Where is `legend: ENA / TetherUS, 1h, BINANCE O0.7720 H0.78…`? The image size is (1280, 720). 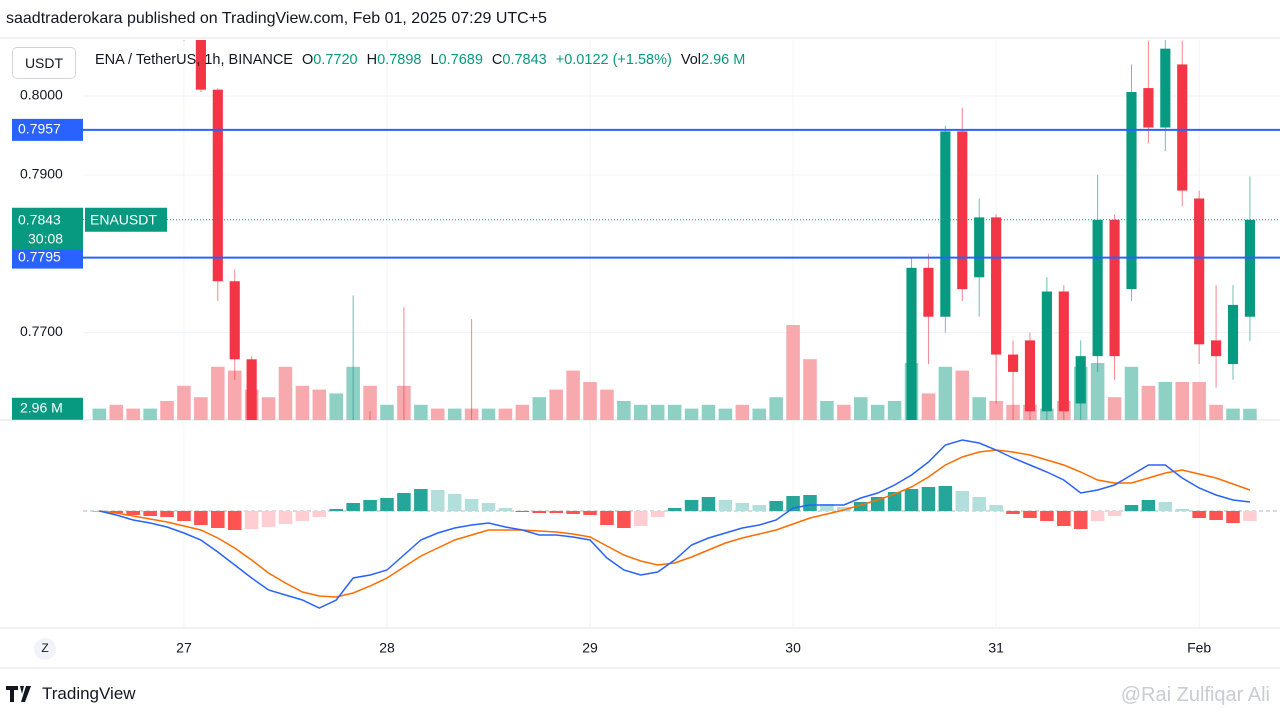
legend: ENA / TetherUS, 1h, BINANCE O0.7720 H0.78… is located at coordinates (420, 60).